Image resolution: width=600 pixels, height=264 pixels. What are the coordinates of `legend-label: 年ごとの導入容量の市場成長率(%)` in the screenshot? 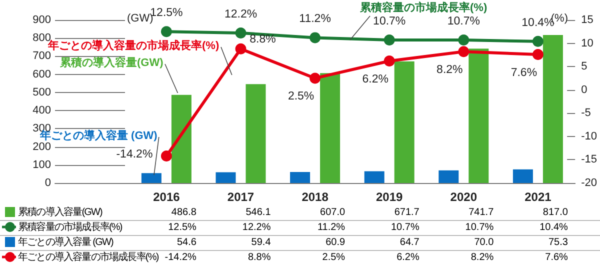 It's located at (88, 257).